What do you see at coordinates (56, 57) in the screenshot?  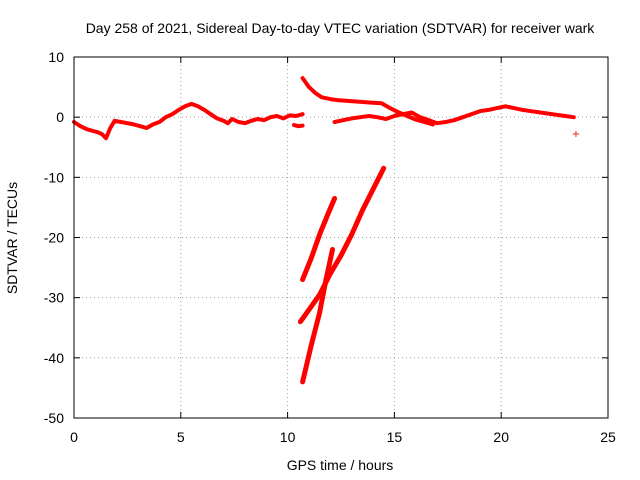 I see `y-tick-label: 10` at bounding box center [56, 57].